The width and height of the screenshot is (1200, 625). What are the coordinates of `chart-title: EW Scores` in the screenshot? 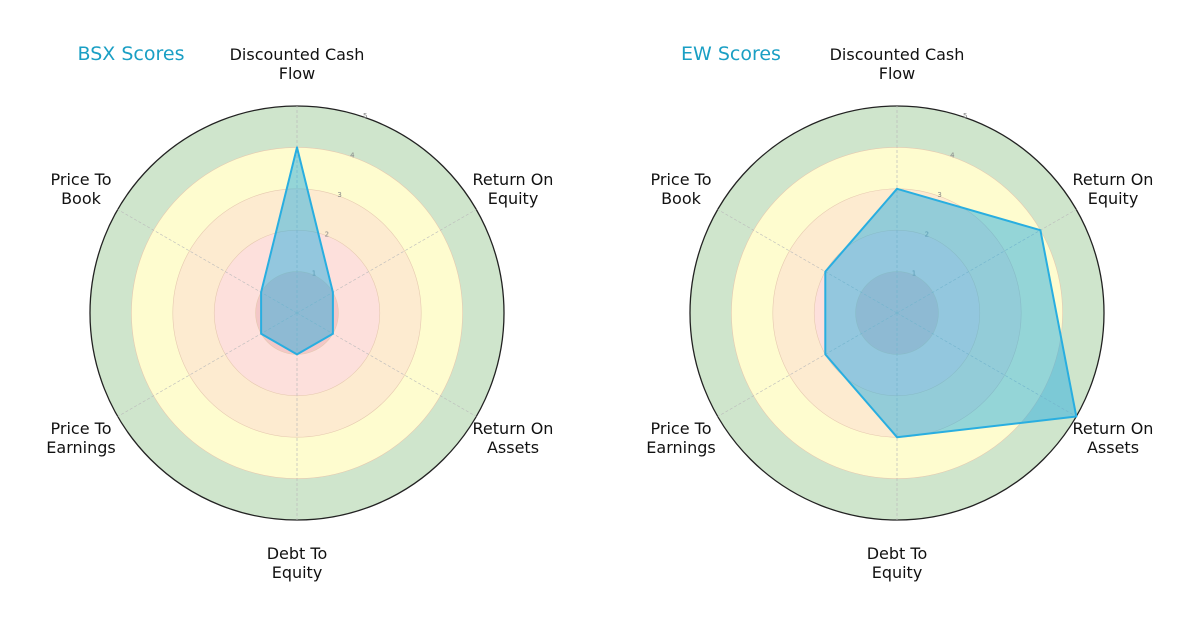 It's located at (731, 54).